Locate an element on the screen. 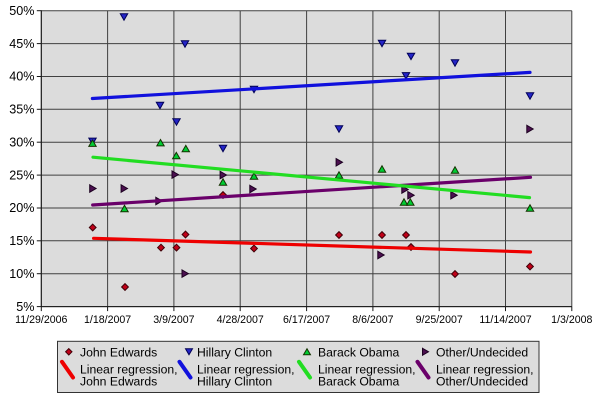 Image resolution: width=600 pixels, height=408 pixels. svg-text: 10% is located at coordinates (21, 274).